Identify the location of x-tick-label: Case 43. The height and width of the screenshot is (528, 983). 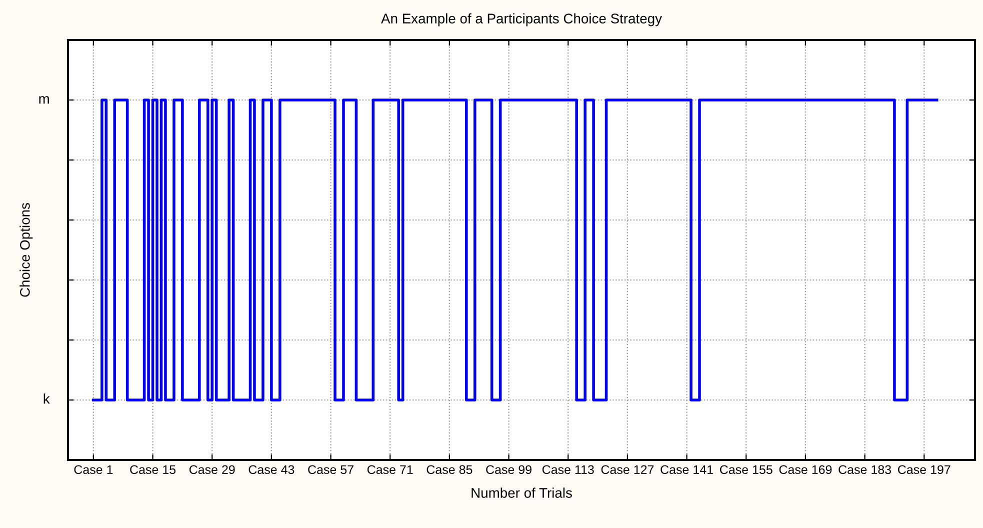
(271, 469).